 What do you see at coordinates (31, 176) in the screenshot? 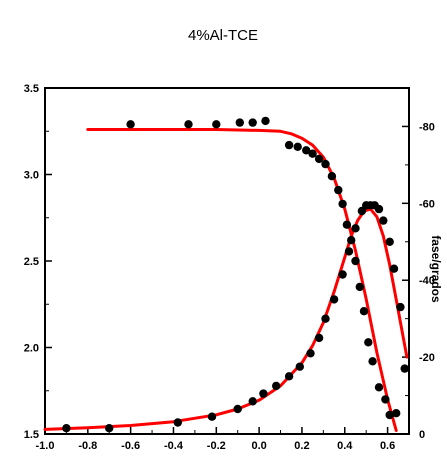
I see `y-tick-label: 3.0` at bounding box center [31, 176].